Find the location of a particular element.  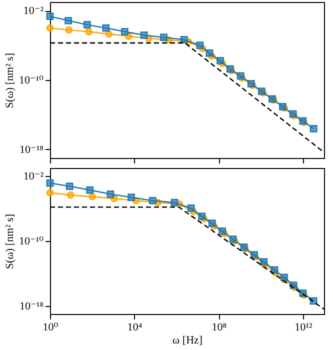

x-tick-label: 10⁰ is located at coordinates (50, 328).